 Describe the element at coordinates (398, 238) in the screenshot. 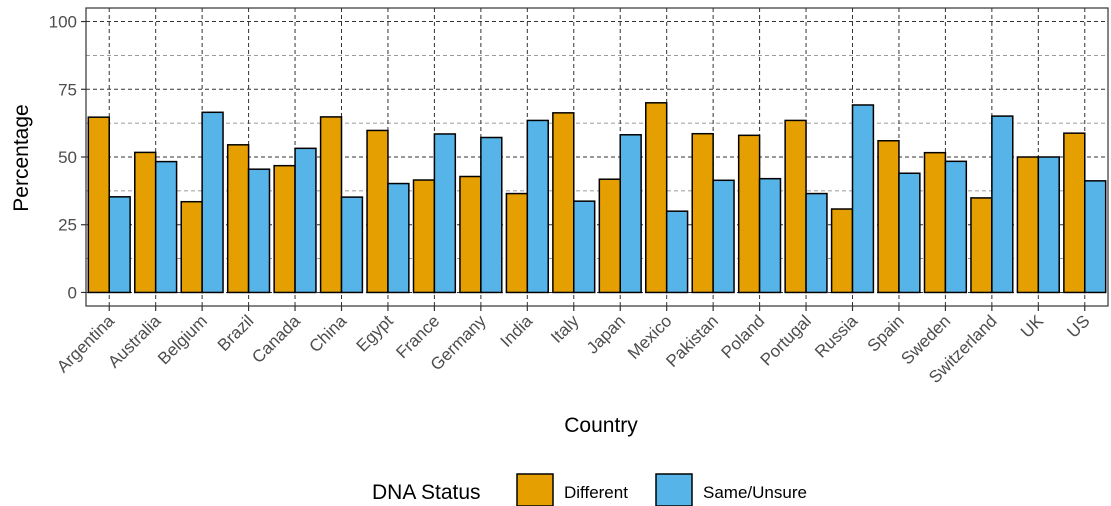

I see `bar-same-unsure-egypt` at that location.